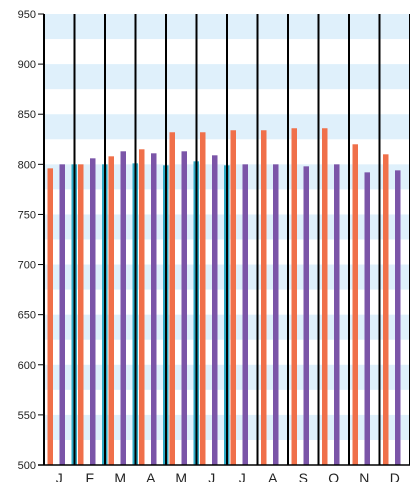 The image size is (410, 482). I want to click on y-tick-label: 650, so click(27, 316).